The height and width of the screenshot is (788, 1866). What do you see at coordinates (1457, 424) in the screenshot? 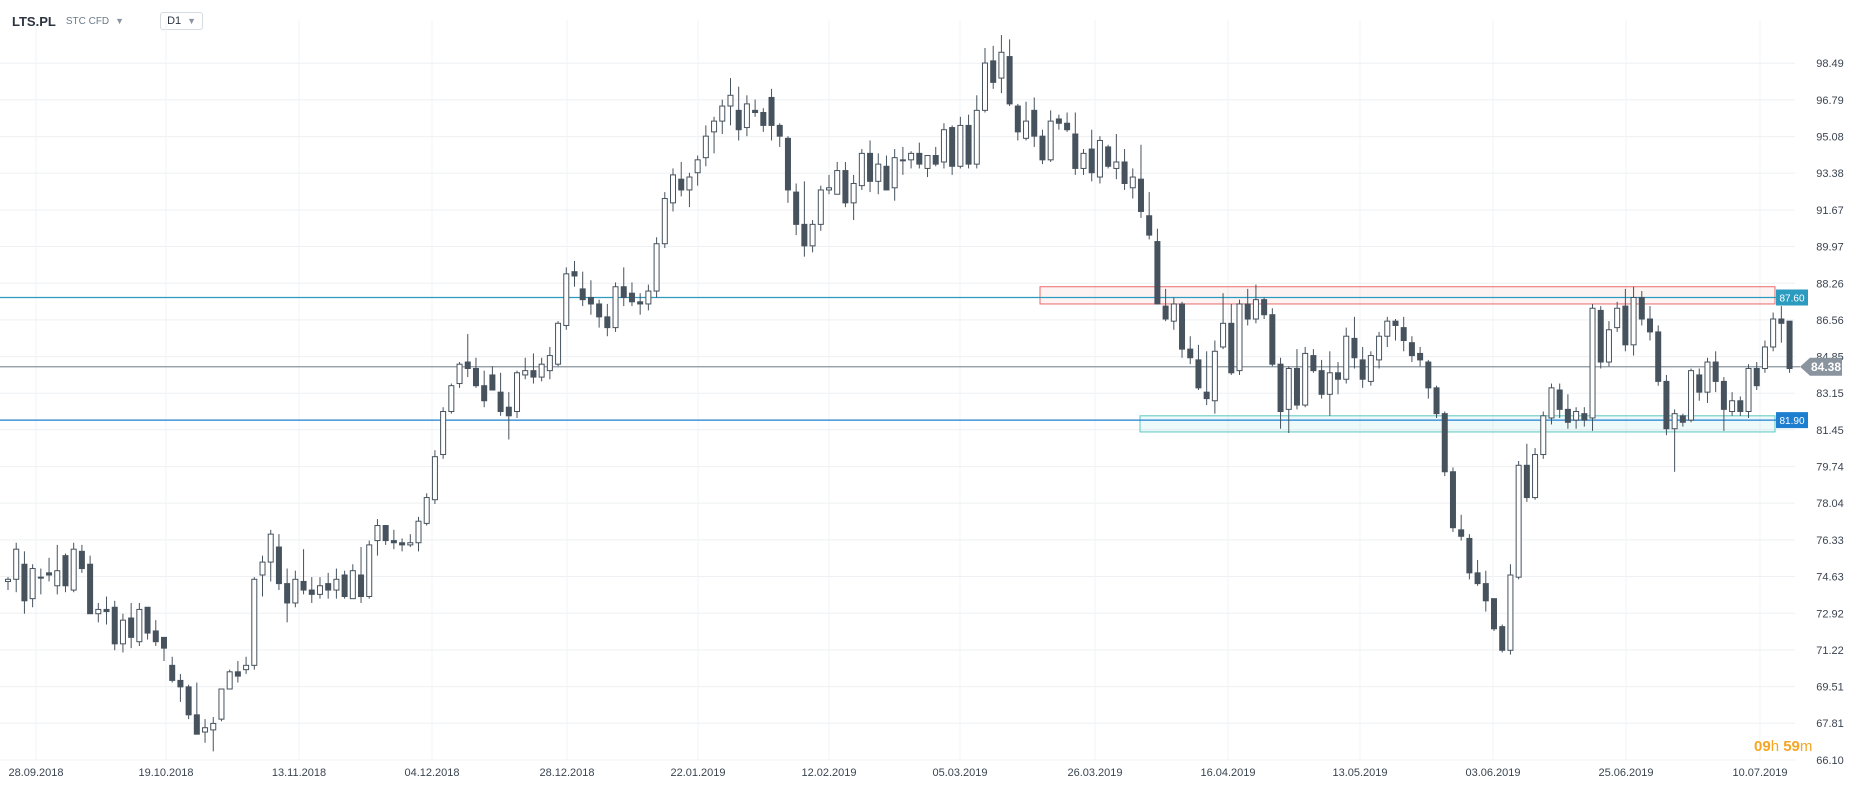
I see `support-zone` at bounding box center [1457, 424].